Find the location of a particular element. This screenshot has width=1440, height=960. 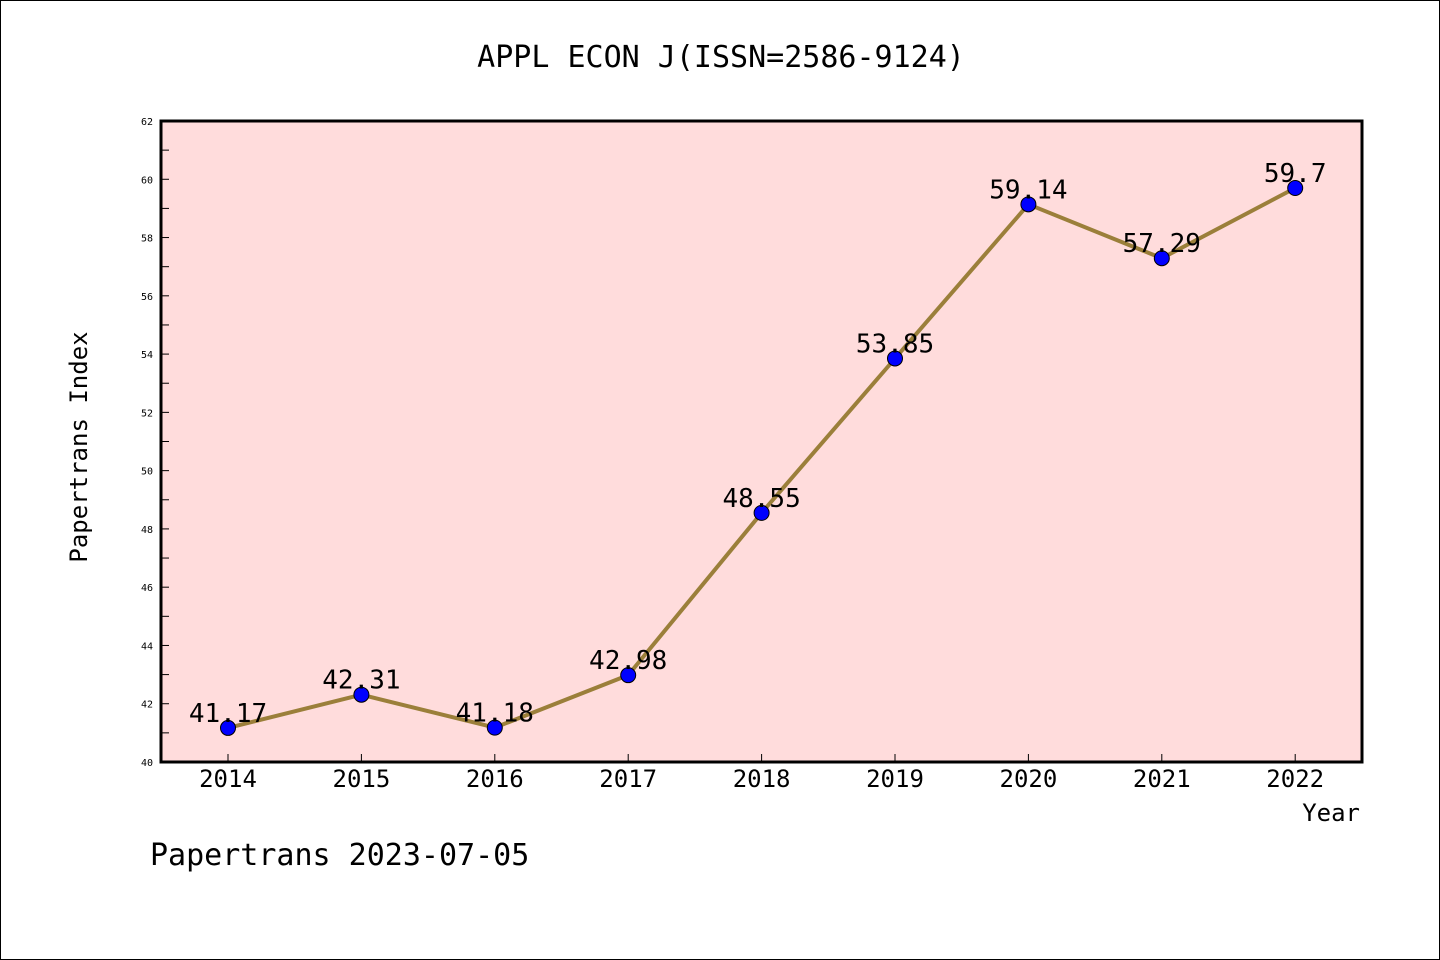

y-tick-label: 44 is located at coordinates (147, 646).